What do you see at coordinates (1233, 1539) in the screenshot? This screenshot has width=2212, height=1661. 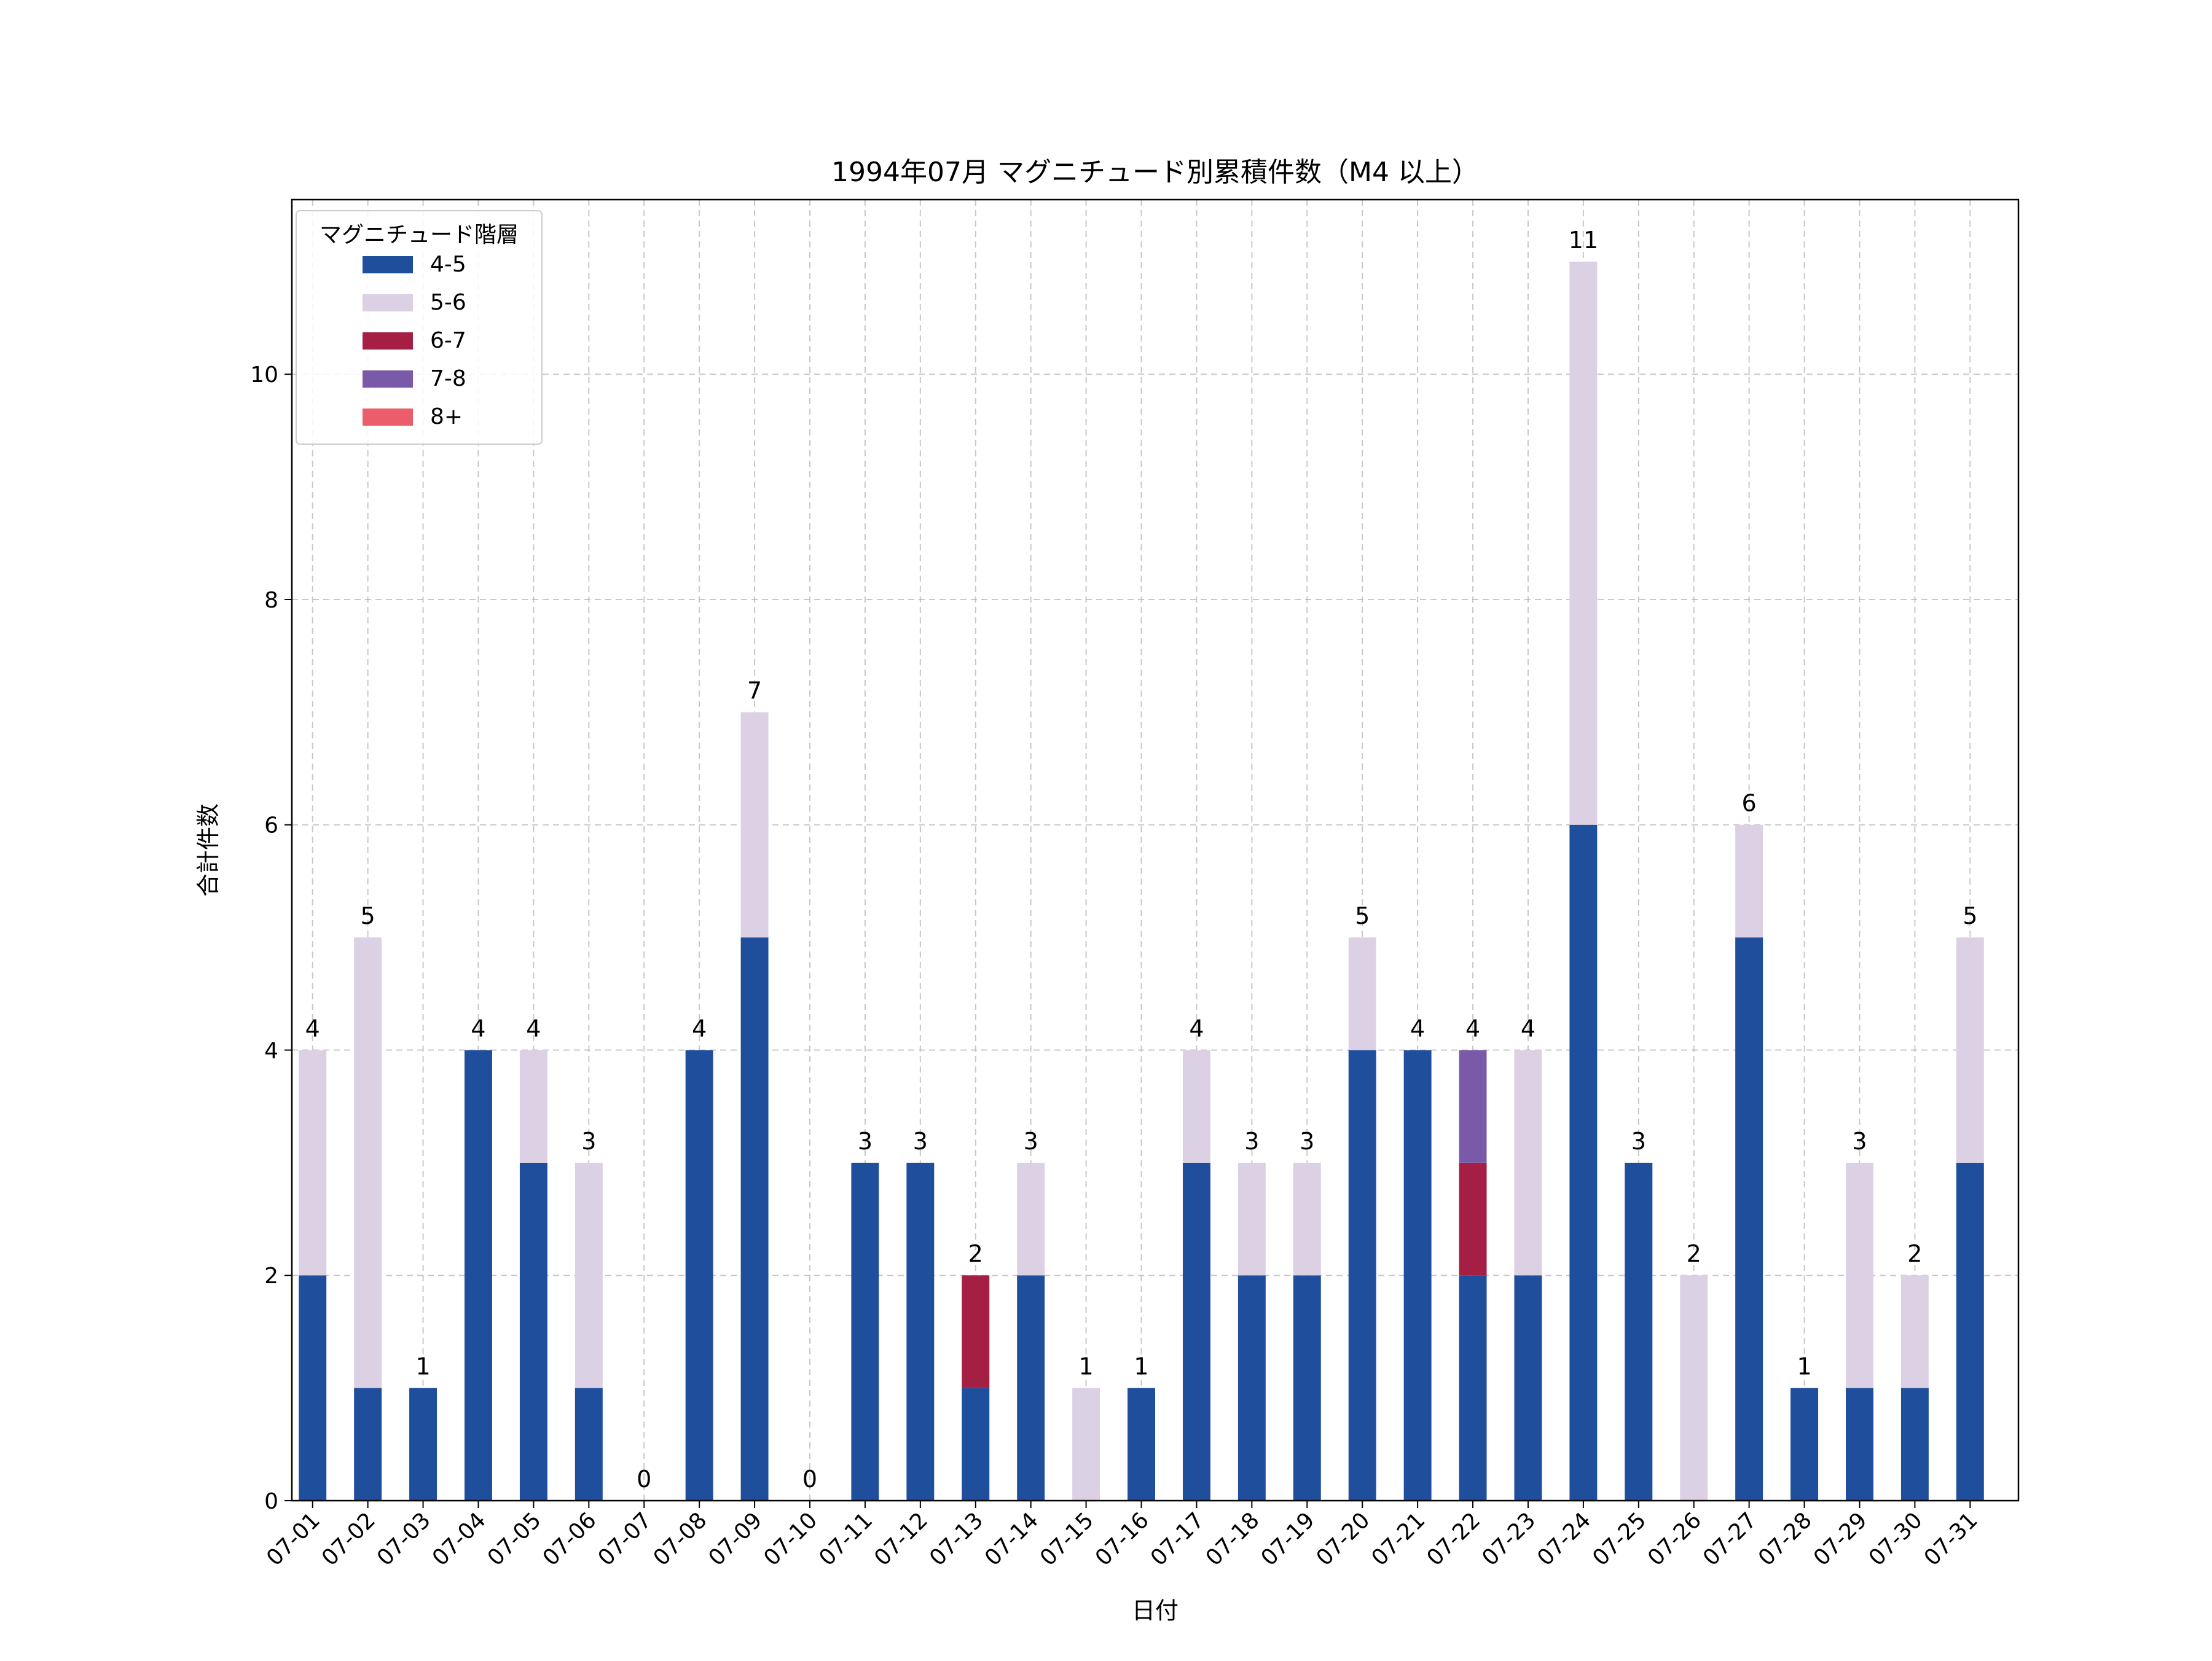 I see `x-tick-label: 07-18` at bounding box center [1233, 1539].